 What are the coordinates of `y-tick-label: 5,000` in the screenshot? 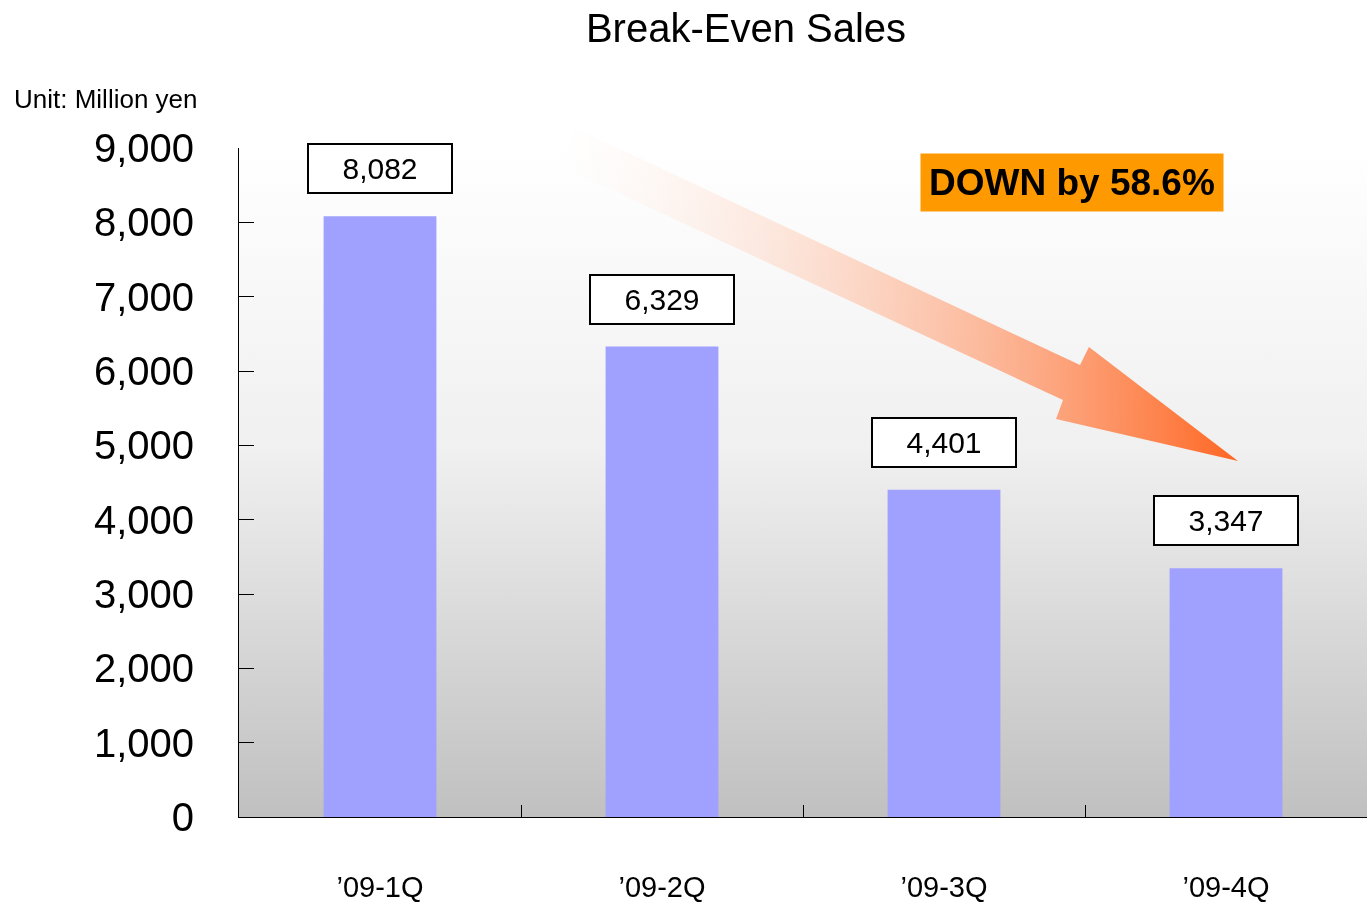 It's located at (143, 445).